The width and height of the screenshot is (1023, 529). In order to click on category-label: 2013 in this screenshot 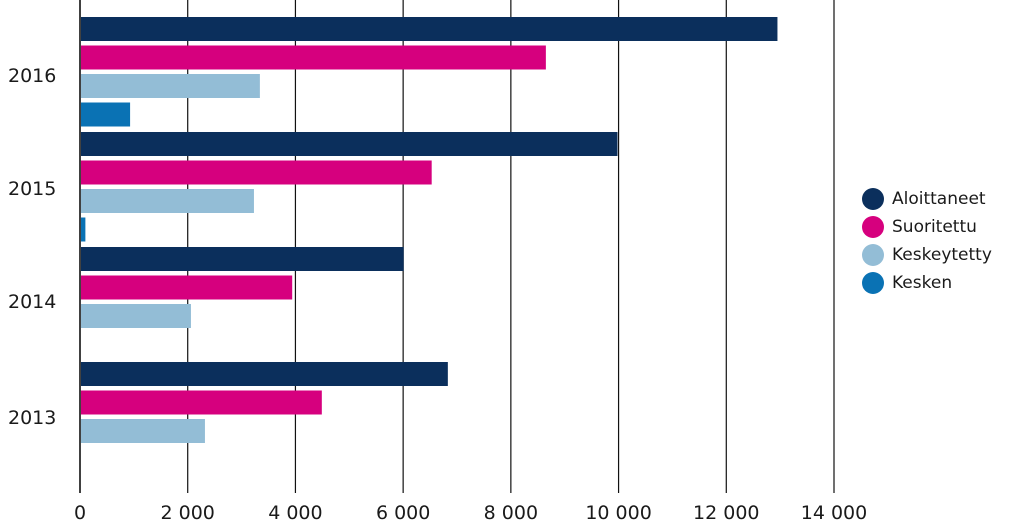, I will do `click(32, 418)`.